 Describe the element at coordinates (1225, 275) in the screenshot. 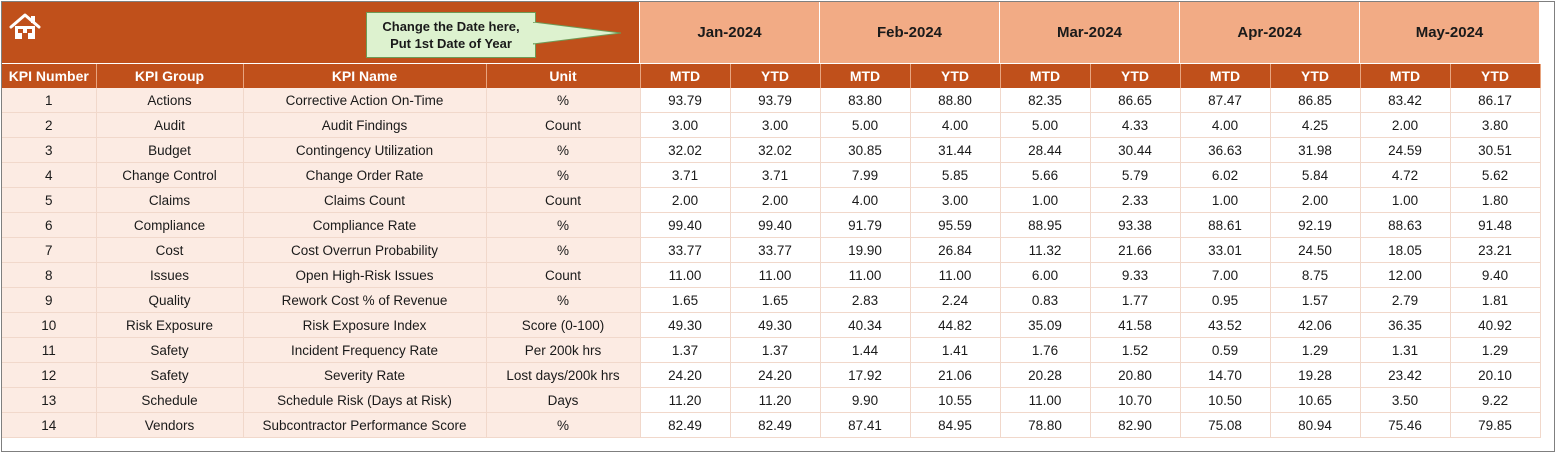

I see `mtd-value-cell: 7.00` at that location.